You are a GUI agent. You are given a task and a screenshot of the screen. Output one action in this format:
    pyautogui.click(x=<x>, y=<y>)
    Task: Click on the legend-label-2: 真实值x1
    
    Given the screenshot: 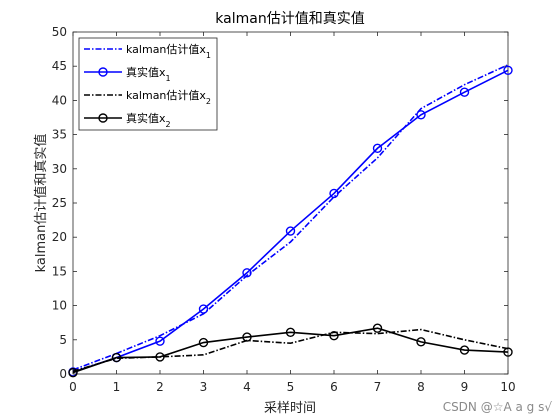 What is the action you would take?
    pyautogui.click(x=148, y=74)
    